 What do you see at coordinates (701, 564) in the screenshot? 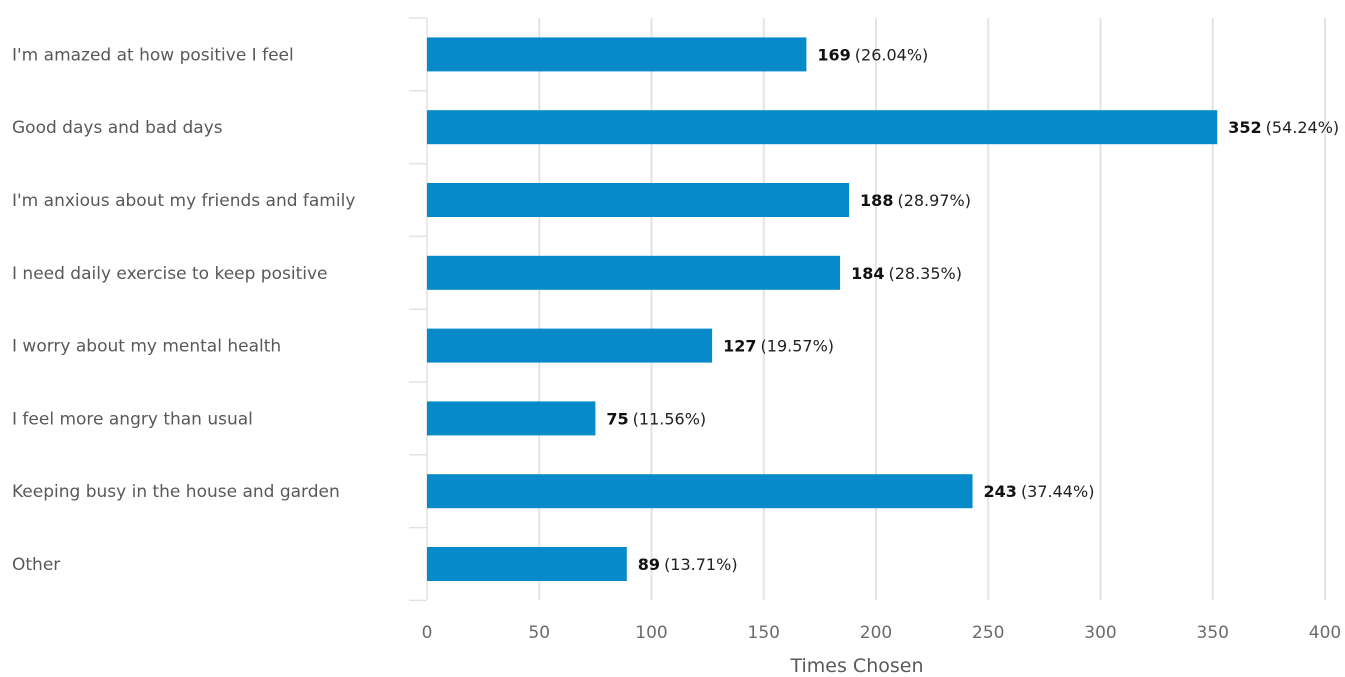
I see `value-percent: (13.71%)` at bounding box center [701, 564].